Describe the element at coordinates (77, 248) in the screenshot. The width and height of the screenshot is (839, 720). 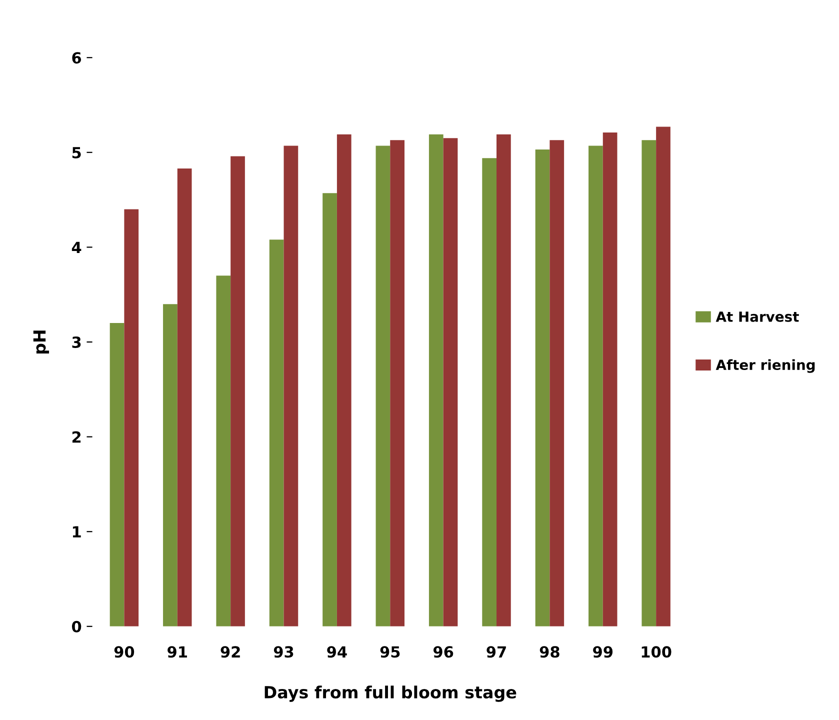
I see `y-tick-label: 4` at that location.